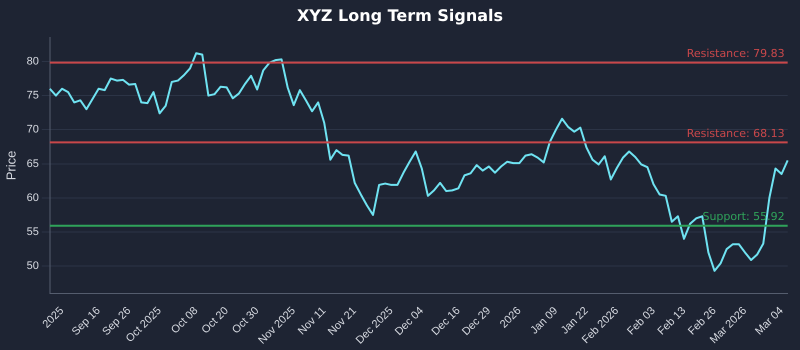 The height and width of the screenshot is (350, 800). I want to click on x-tick-label: Feb 03, so click(641, 321).